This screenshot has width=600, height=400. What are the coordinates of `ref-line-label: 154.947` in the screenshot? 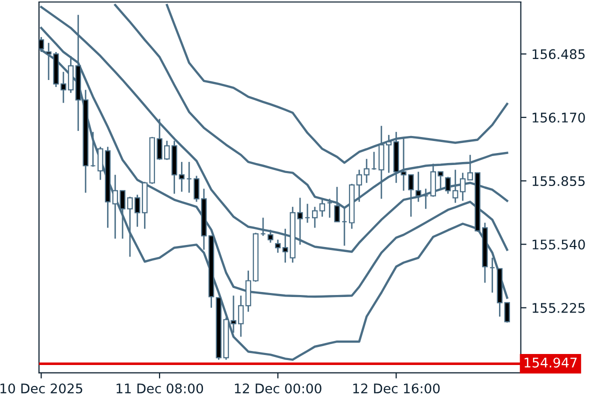 It's located at (550, 363).